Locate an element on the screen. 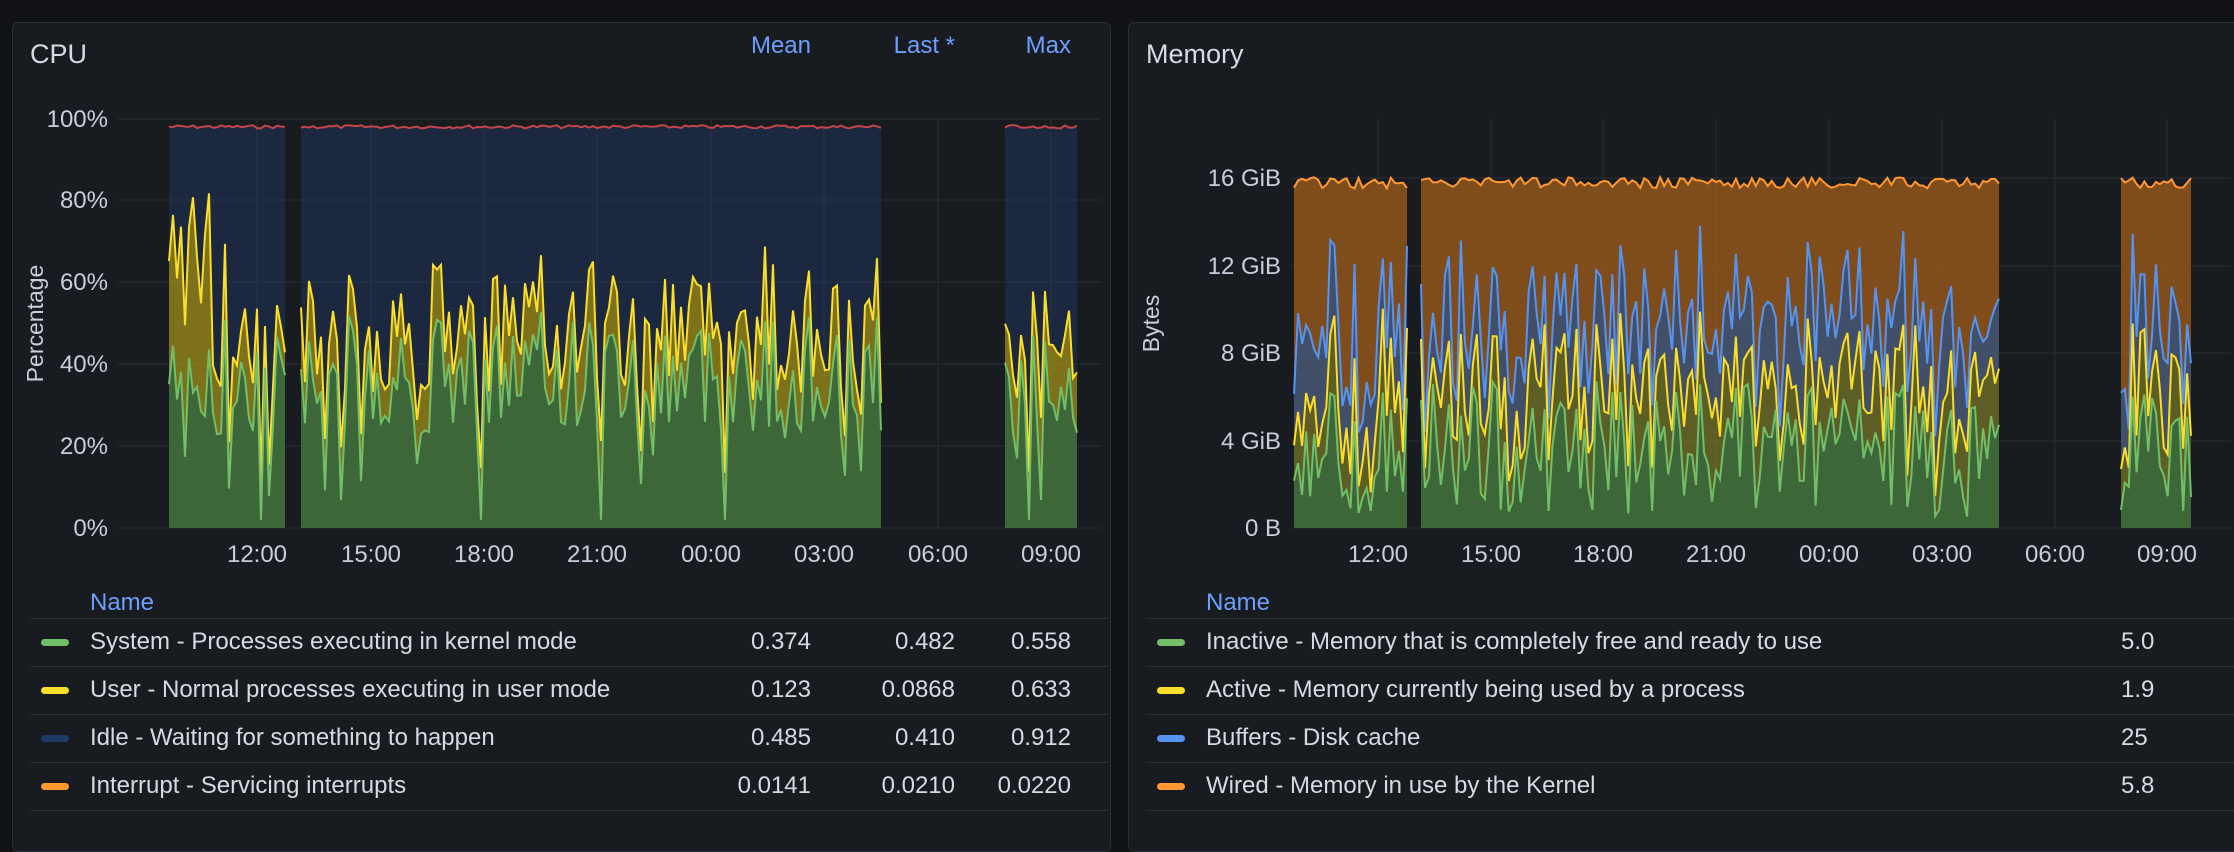 The height and width of the screenshot is (852, 2234). y-tick-label: 20% is located at coordinates (84, 446).